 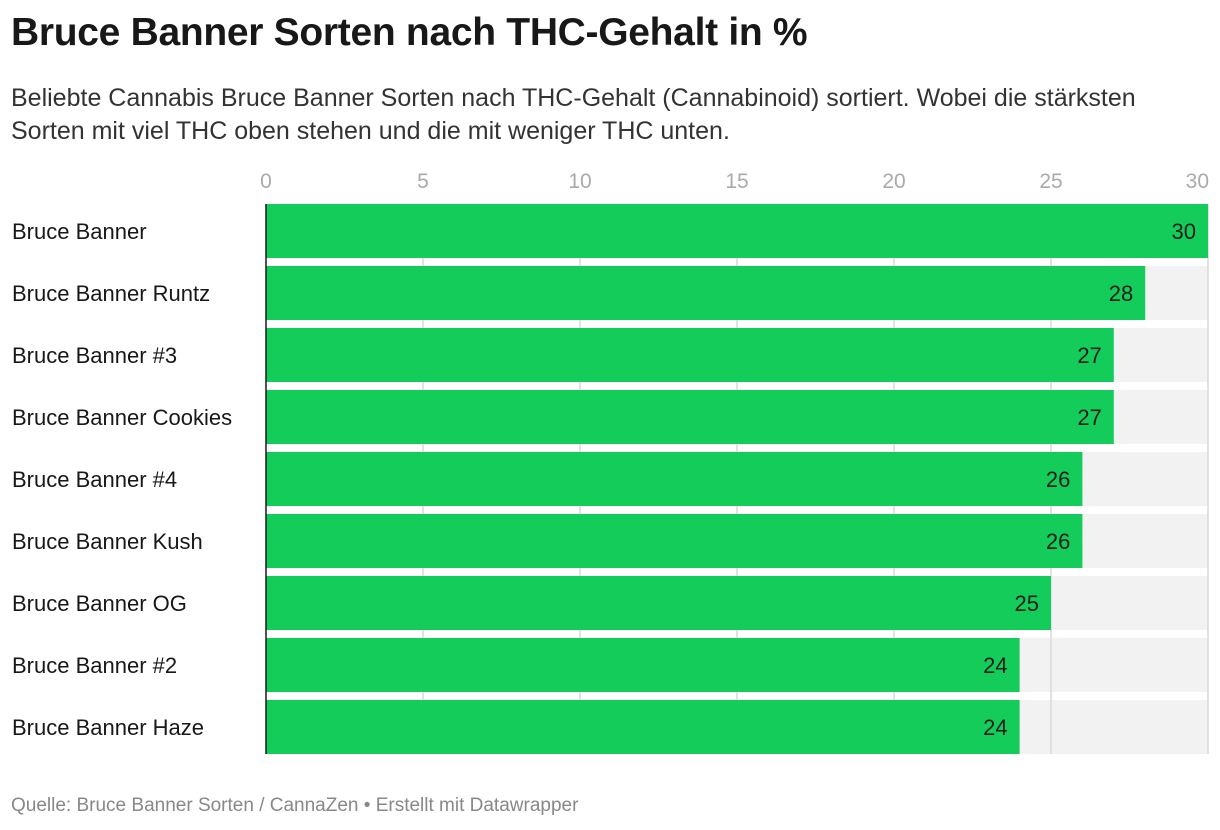 What do you see at coordinates (122, 417) in the screenshot?
I see `category-label: Bruce Banner Cookies` at bounding box center [122, 417].